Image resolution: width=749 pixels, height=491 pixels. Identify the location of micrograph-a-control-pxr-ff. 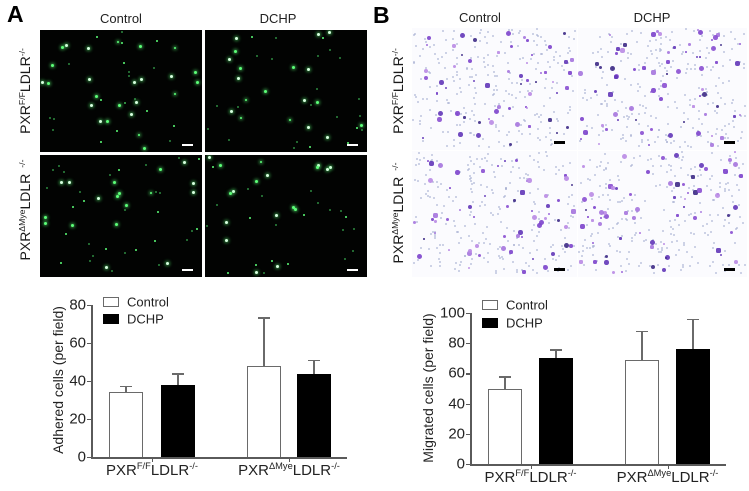
(121, 91).